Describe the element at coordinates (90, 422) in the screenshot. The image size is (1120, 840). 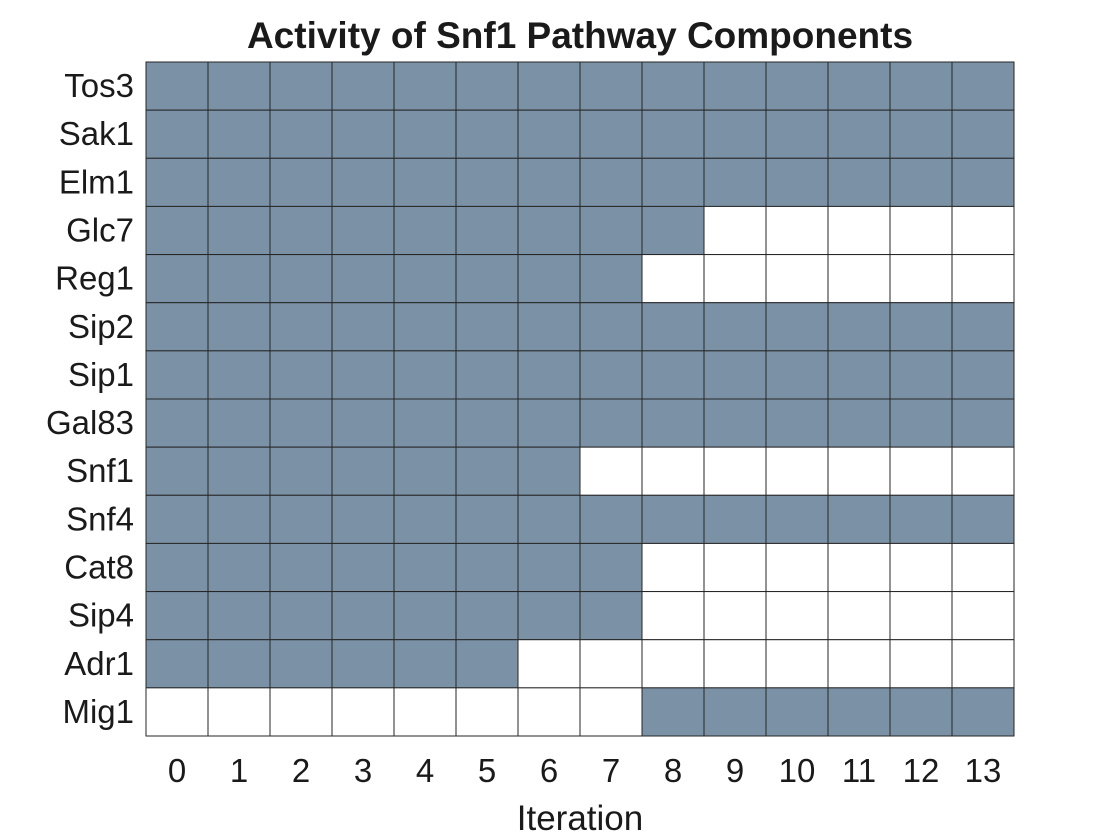
I see `row-label-gal83: Gal83` at that location.